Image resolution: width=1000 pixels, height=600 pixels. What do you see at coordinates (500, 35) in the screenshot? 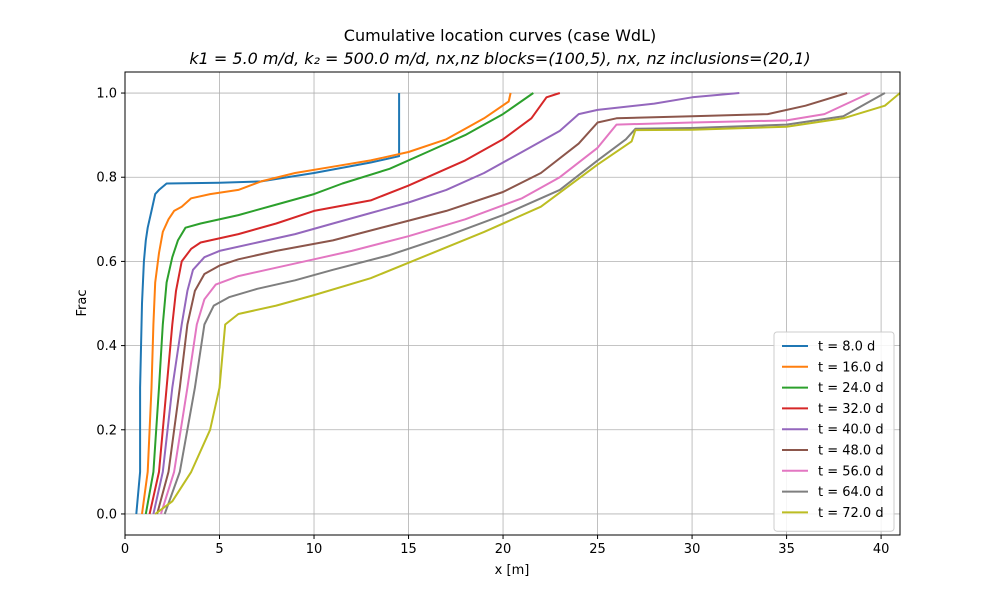
I see `chart-title: Cumulative location curves (case WdL)` at bounding box center [500, 35].